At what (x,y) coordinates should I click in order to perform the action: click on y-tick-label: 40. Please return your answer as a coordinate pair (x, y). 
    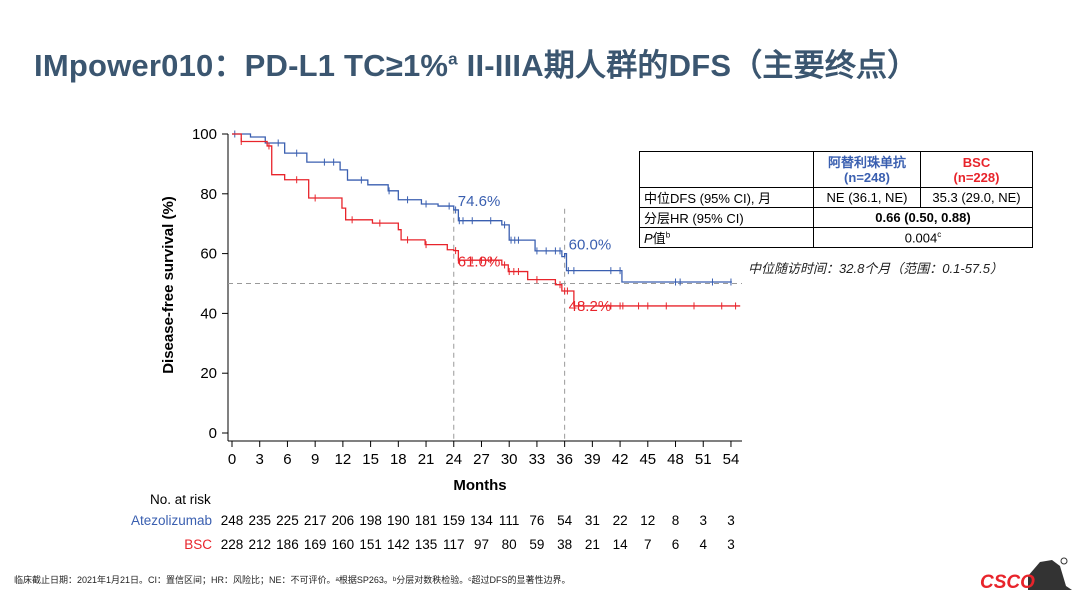
    Looking at the image, I should click on (208, 313).